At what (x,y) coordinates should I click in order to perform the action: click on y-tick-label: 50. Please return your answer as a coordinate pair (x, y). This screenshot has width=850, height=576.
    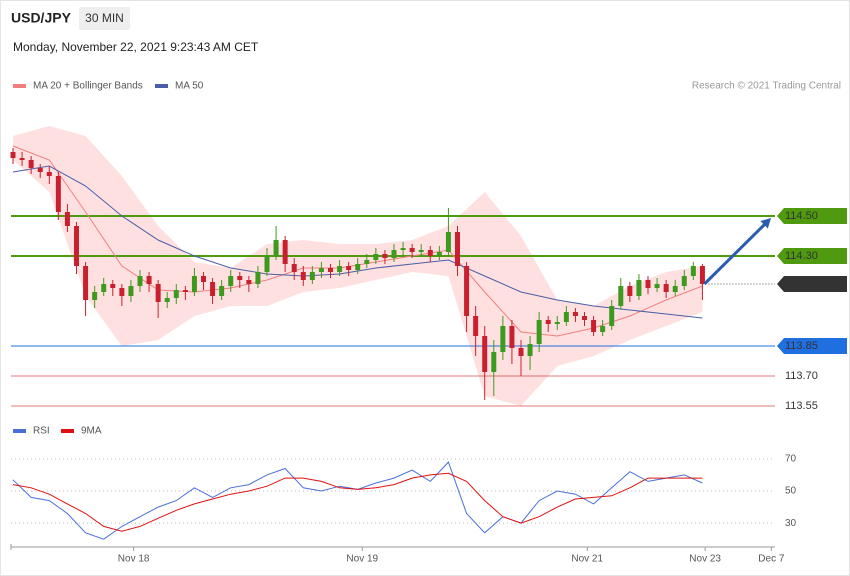
    Looking at the image, I should click on (791, 491).